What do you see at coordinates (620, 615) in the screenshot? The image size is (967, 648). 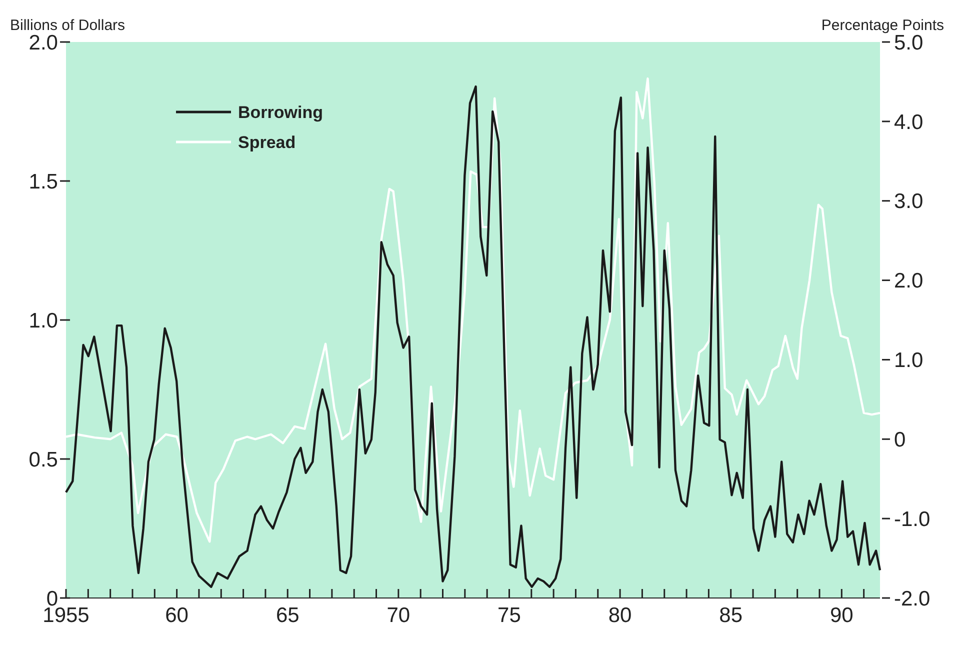 I see `x-tick-label: 80` at bounding box center [620, 615].